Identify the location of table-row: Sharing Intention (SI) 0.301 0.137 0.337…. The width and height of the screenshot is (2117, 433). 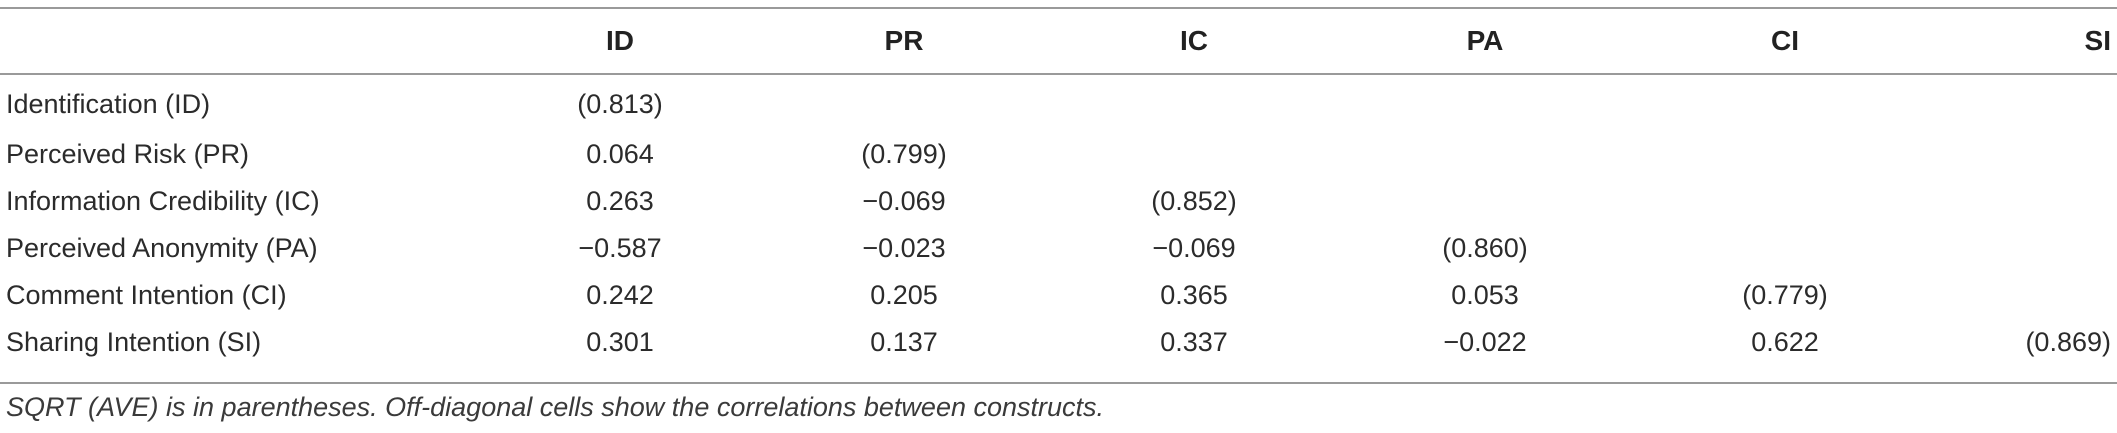
(1058, 342).